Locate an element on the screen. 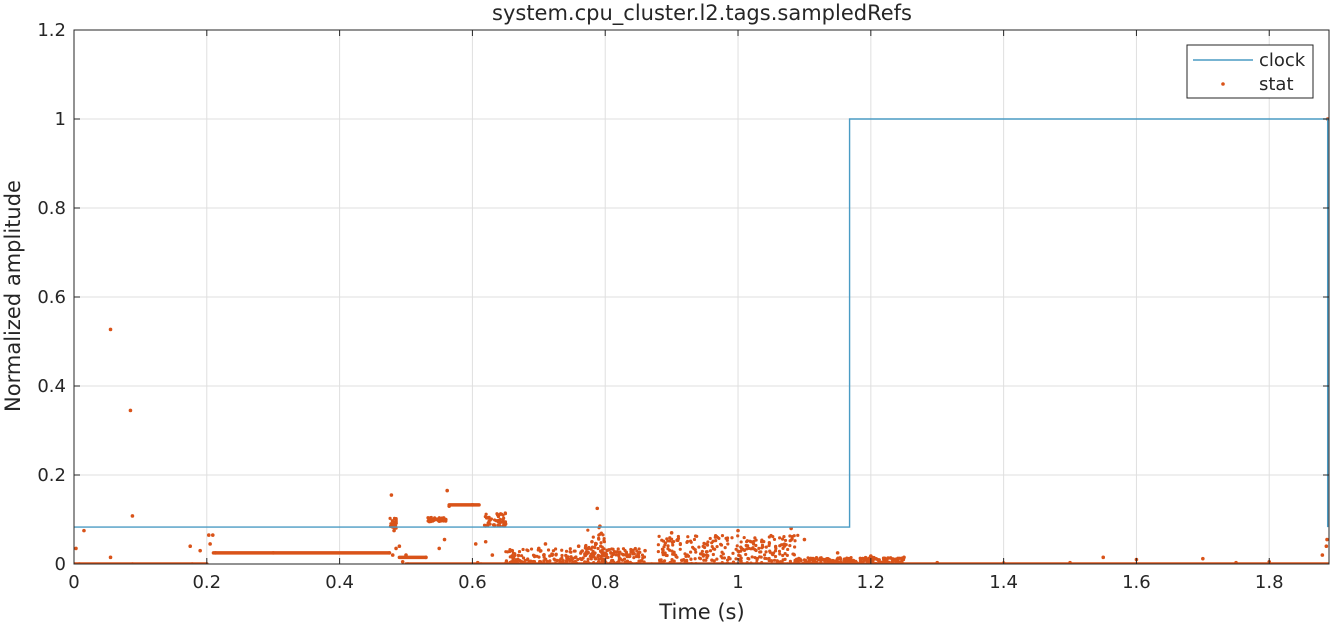  legend: clock stat is located at coordinates (1250, 71).